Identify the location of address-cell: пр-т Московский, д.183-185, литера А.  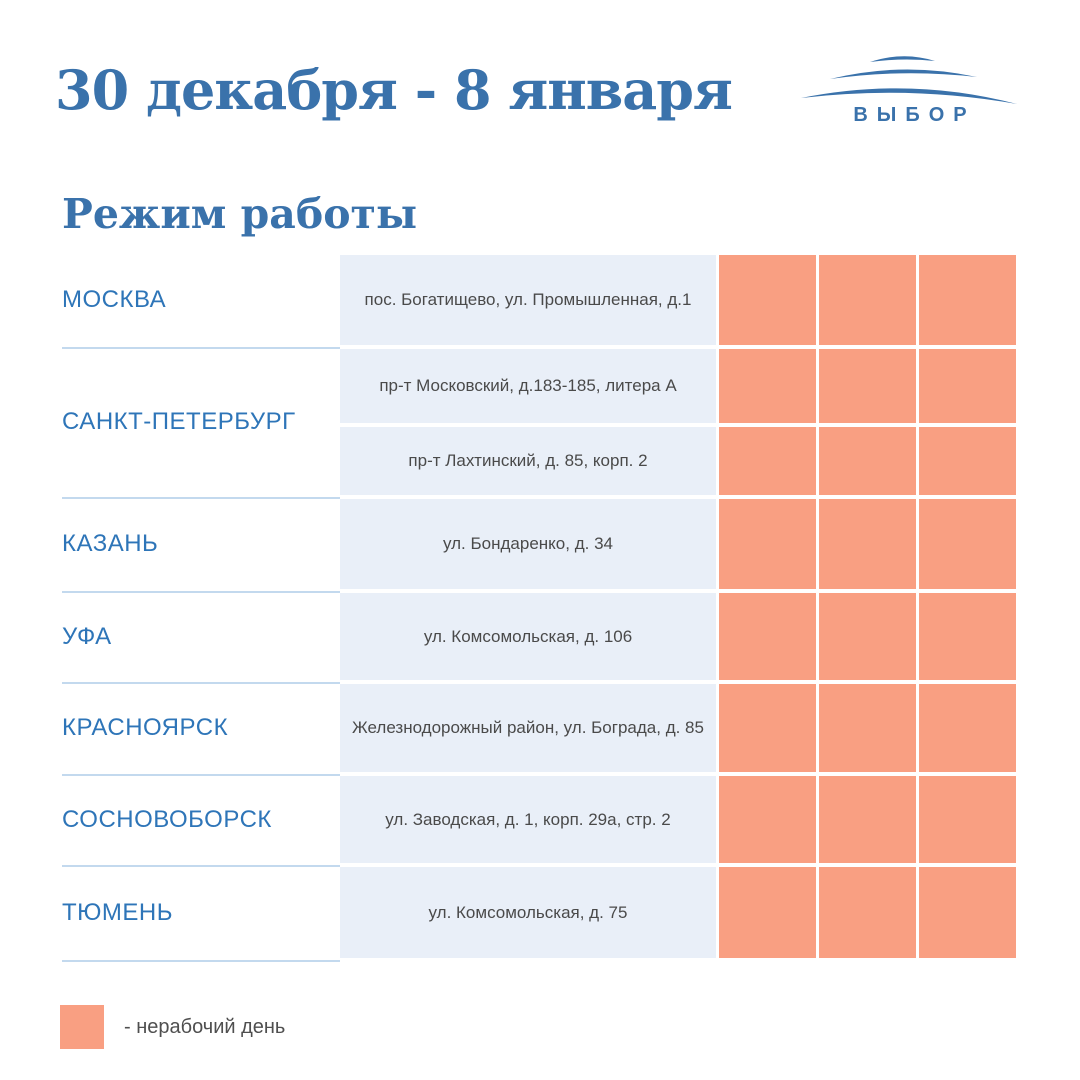
(528, 386).